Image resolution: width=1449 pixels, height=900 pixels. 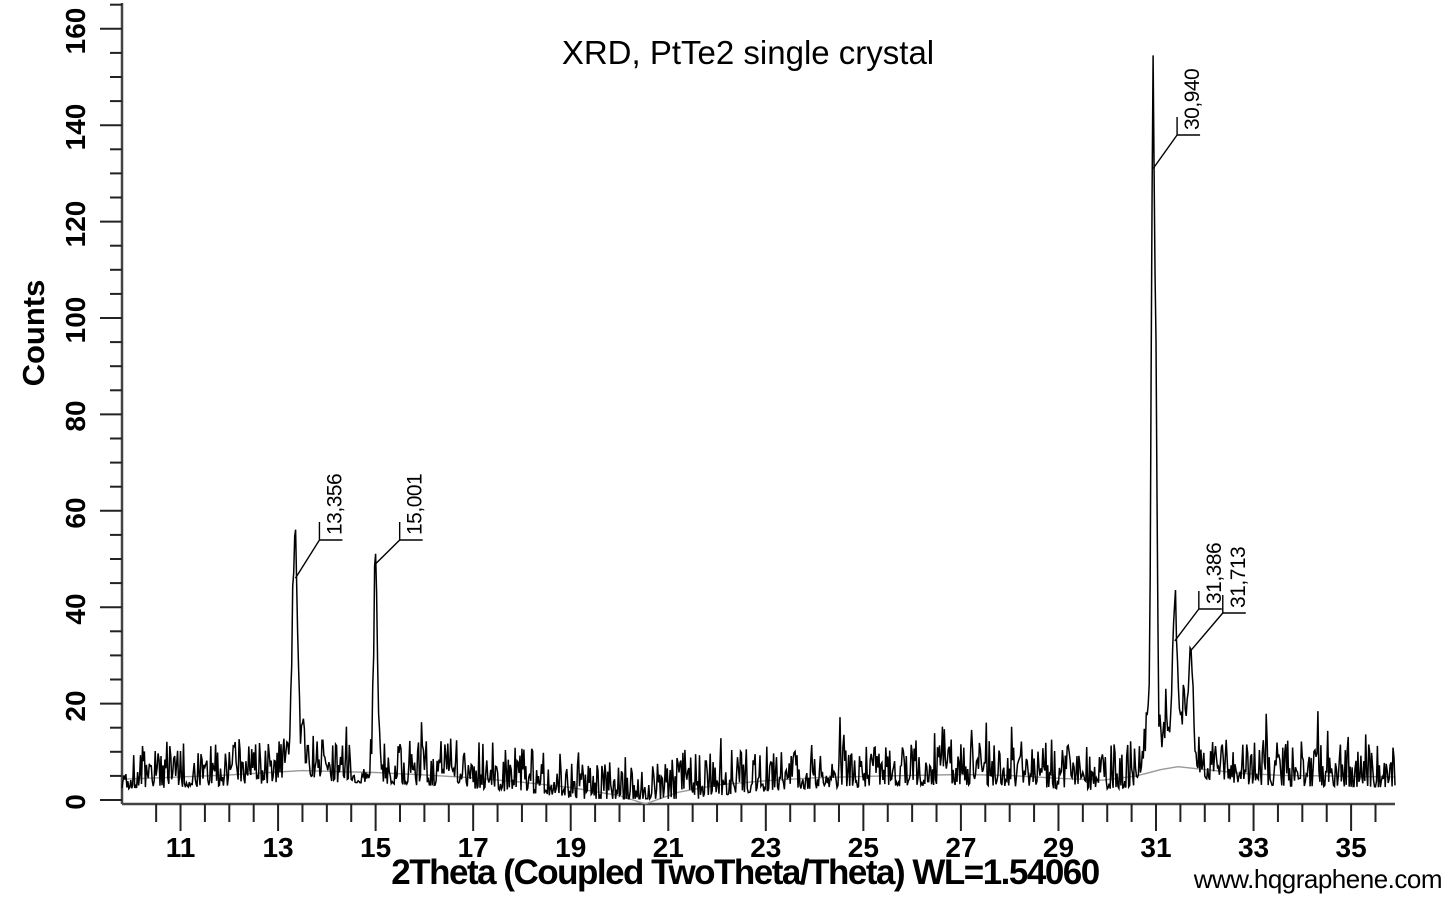 What do you see at coordinates (334, 504) in the screenshot?
I see `peak-annotation-label: 13,356` at bounding box center [334, 504].